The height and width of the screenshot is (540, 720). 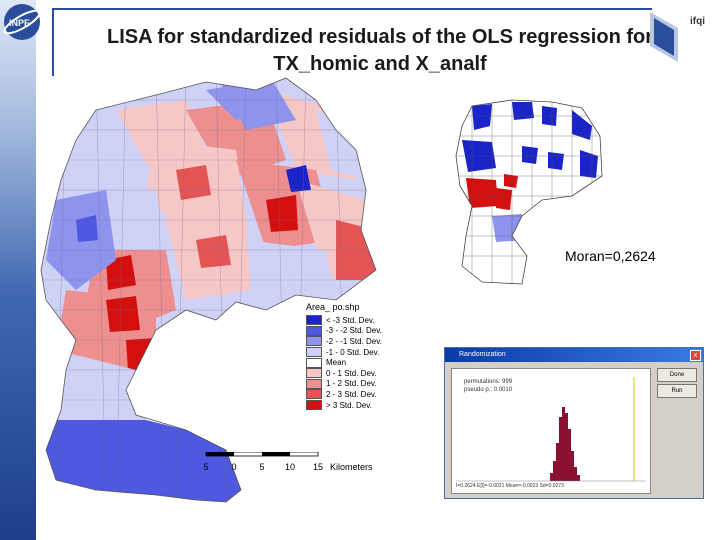 What do you see at coordinates (352, 9) in the screenshot?
I see `header-rule` at bounding box center [352, 9].